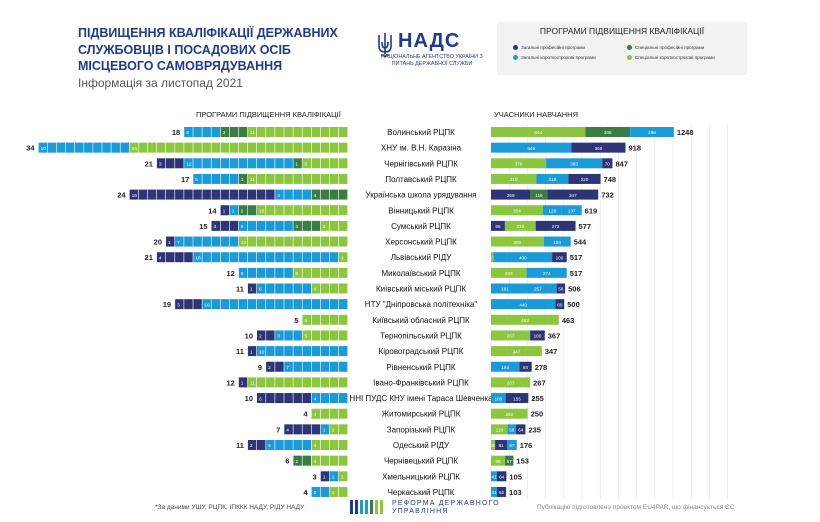 This screenshot has height=522, width=820. Describe the element at coordinates (523, 304) in the screenshot. I see `participant-segment-label: 440` at that location.